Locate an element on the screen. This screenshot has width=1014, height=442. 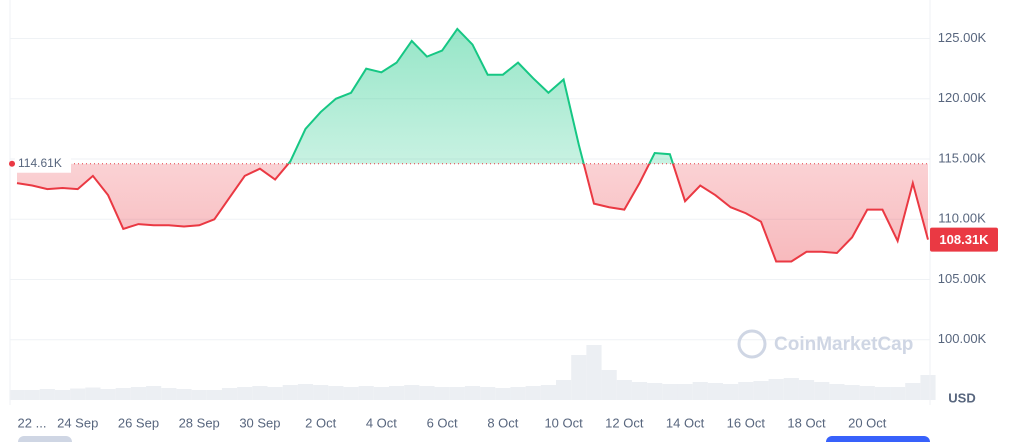
volume is located at coordinates (472, 372).